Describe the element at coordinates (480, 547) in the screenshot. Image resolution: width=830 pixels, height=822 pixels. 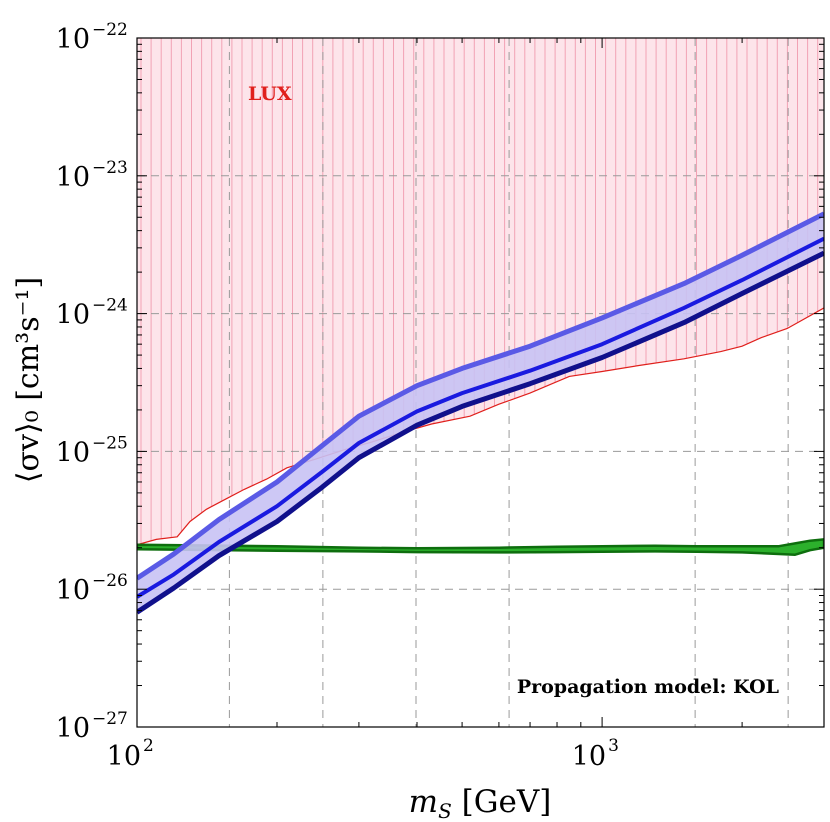
I see `thermal-relic-band` at that location.